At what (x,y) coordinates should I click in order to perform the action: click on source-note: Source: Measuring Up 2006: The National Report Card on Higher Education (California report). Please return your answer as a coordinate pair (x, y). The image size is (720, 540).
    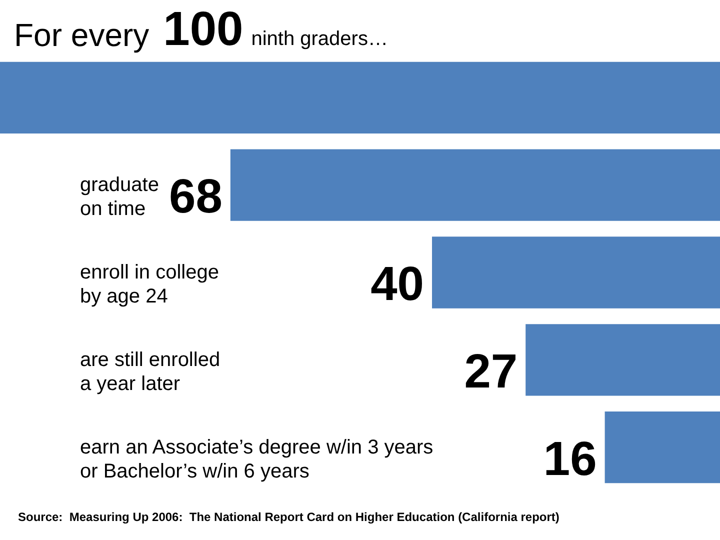
    Looking at the image, I should click on (289, 517).